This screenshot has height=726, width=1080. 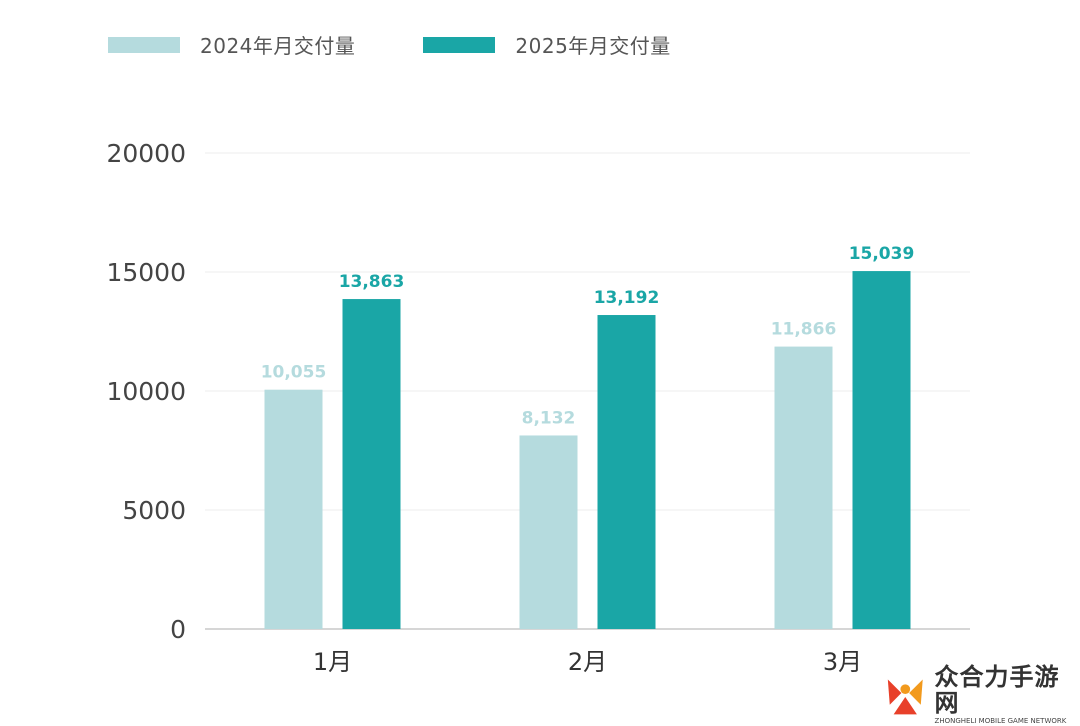 What do you see at coordinates (459, 44) in the screenshot?
I see `legend-swatch-2025` at bounding box center [459, 44].